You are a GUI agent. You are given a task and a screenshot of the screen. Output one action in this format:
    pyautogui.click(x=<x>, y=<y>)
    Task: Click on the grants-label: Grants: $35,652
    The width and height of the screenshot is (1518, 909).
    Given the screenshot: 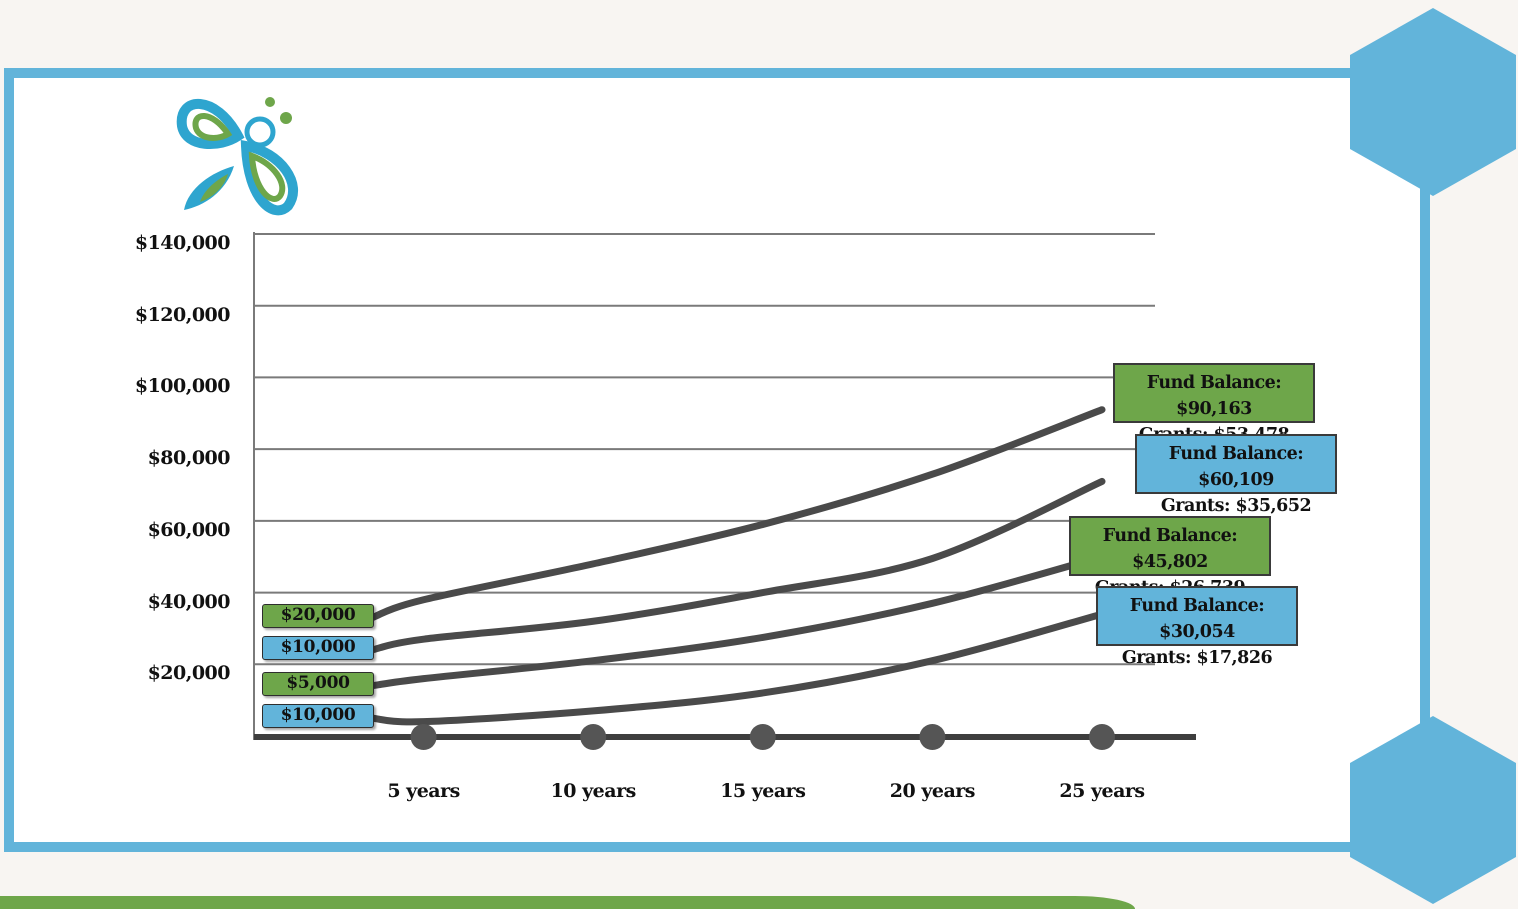 What is the action you would take?
    pyautogui.click(x=1236, y=506)
    